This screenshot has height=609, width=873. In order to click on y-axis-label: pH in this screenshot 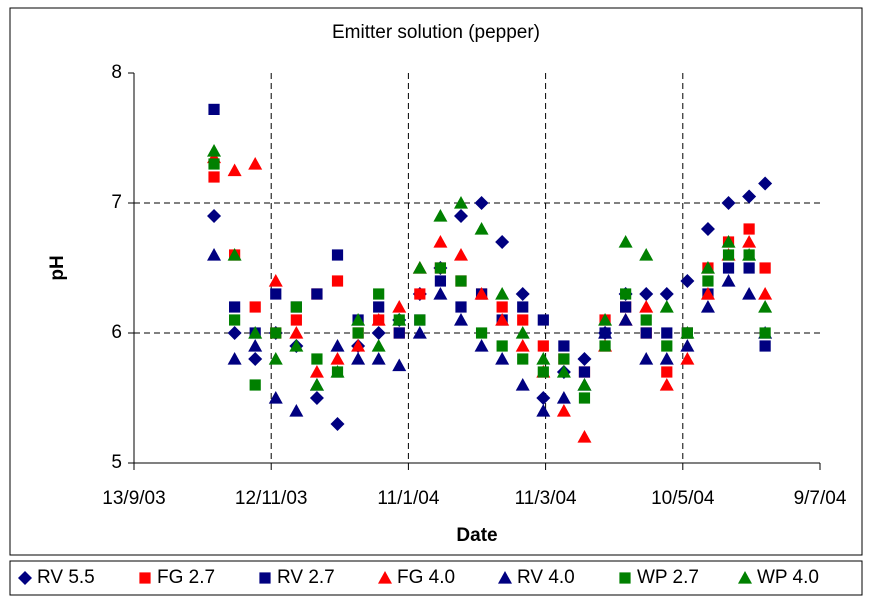, I will do `click(57, 267)`.